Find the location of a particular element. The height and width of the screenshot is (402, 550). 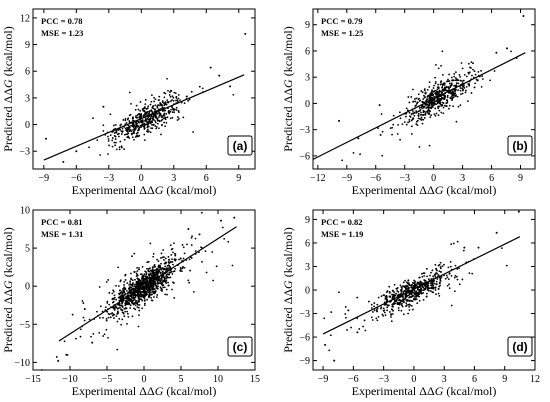

mse-value: MSE = 1.25 is located at coordinates (342, 33).